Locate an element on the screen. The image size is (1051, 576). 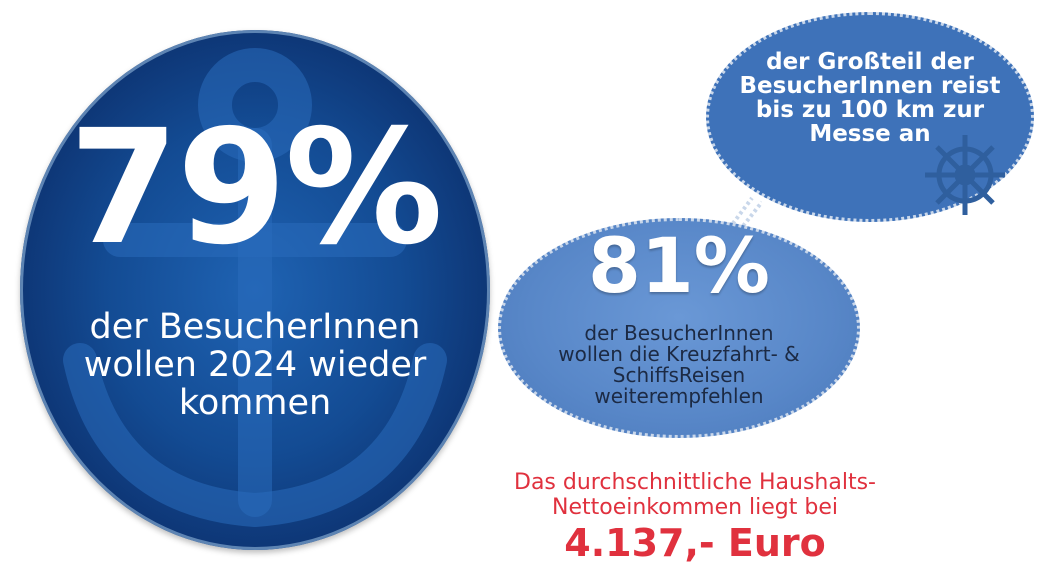
visitor-return-text-line: der BesucherInnen is located at coordinates (255, 327).